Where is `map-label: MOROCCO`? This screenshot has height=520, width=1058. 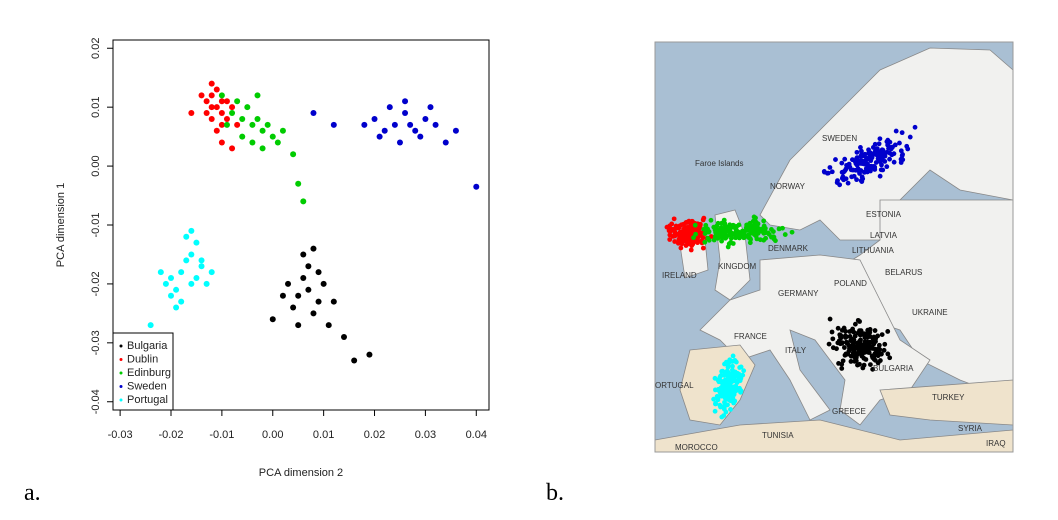
map-label: MOROCCO is located at coordinates (696, 447).